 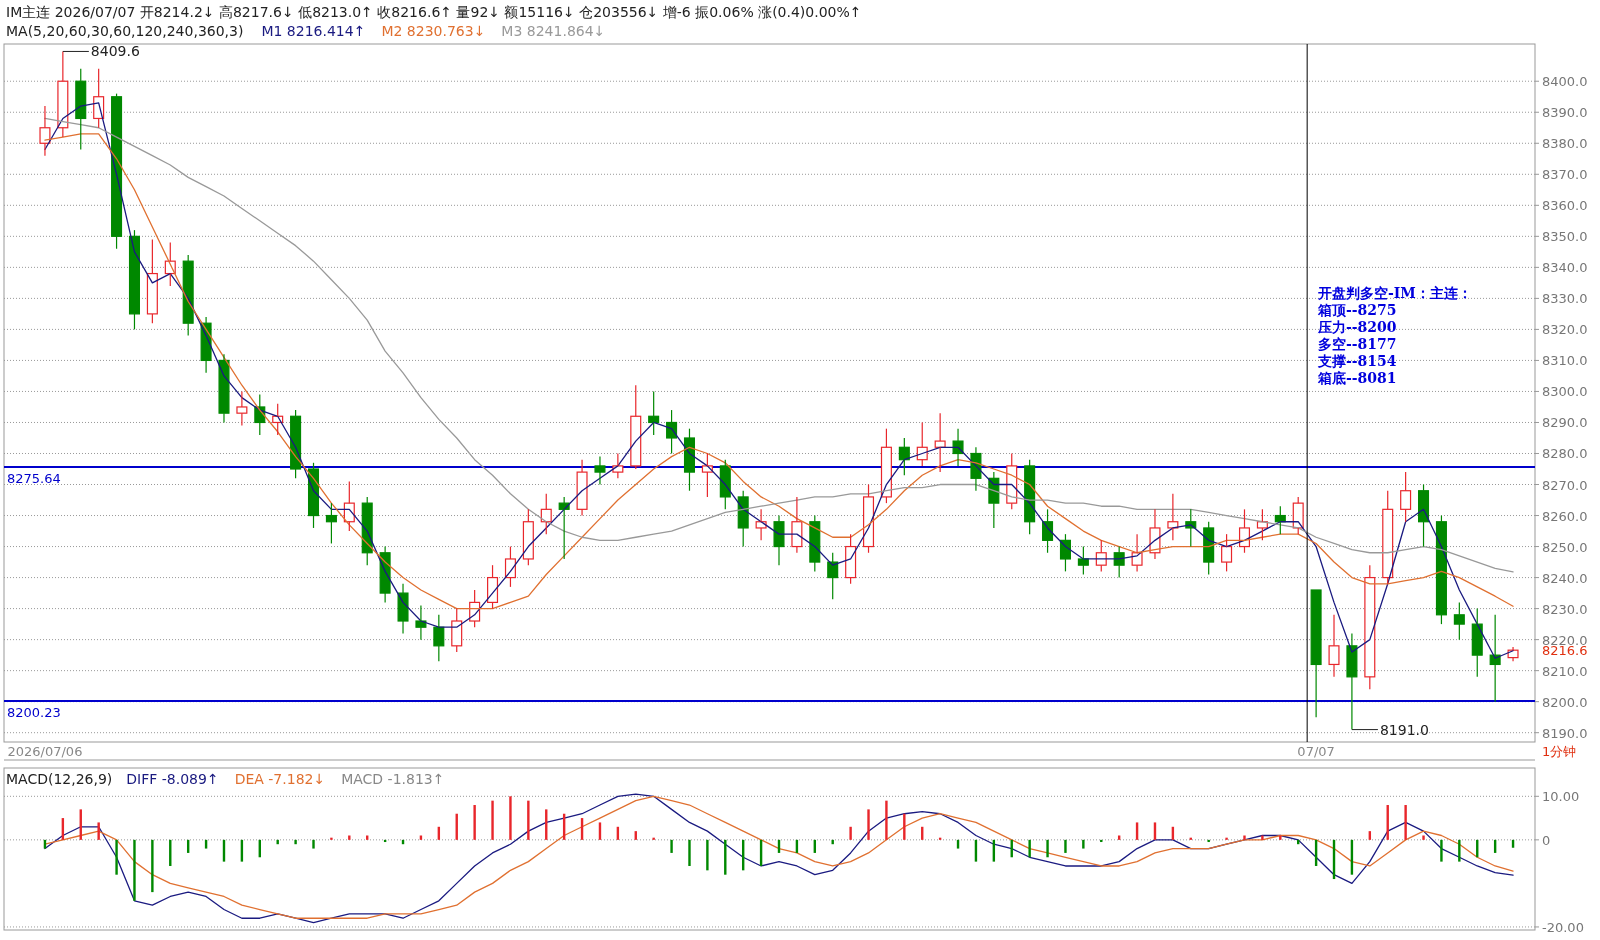 What do you see at coordinates (1565, 609) in the screenshot?
I see `y-tick-label: 8230.0` at bounding box center [1565, 609].